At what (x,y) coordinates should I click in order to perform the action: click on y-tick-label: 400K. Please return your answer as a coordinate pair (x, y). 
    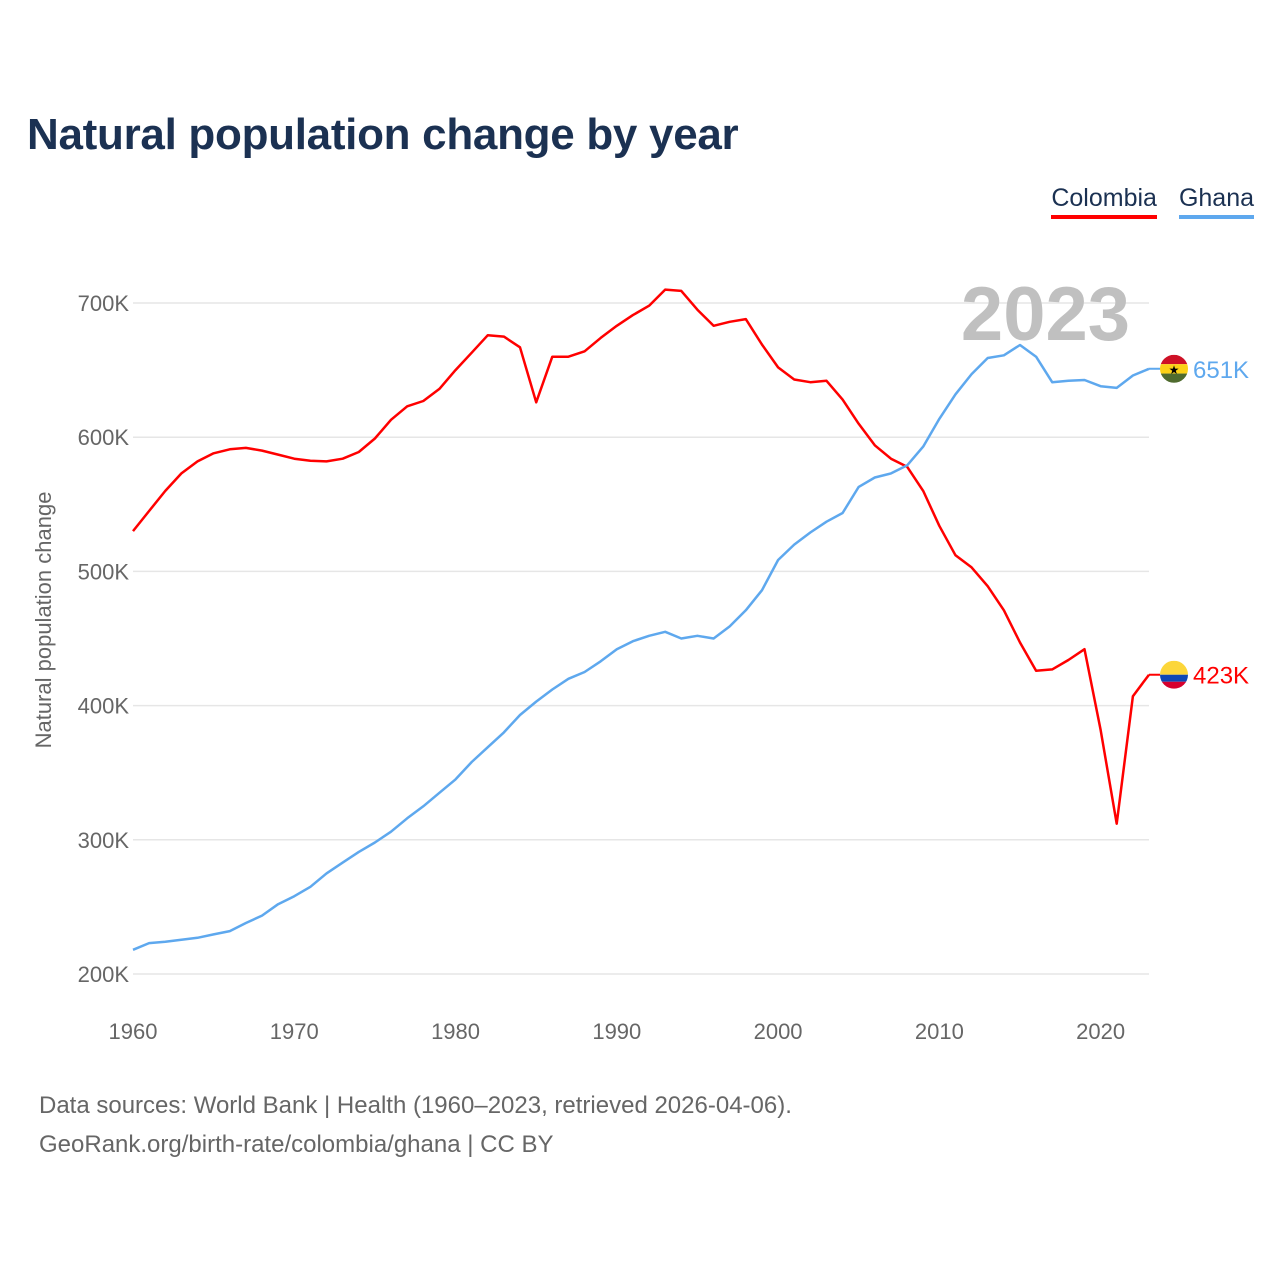
    Looking at the image, I should click on (104, 706).